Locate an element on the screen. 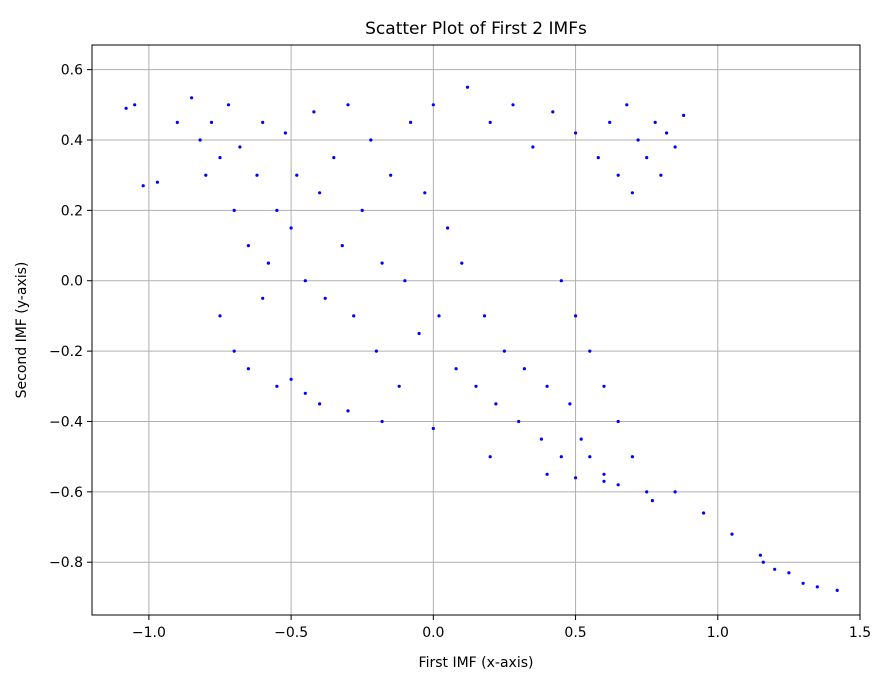 The image size is (895, 682). x-tick-label: −1.0 is located at coordinates (149, 633).